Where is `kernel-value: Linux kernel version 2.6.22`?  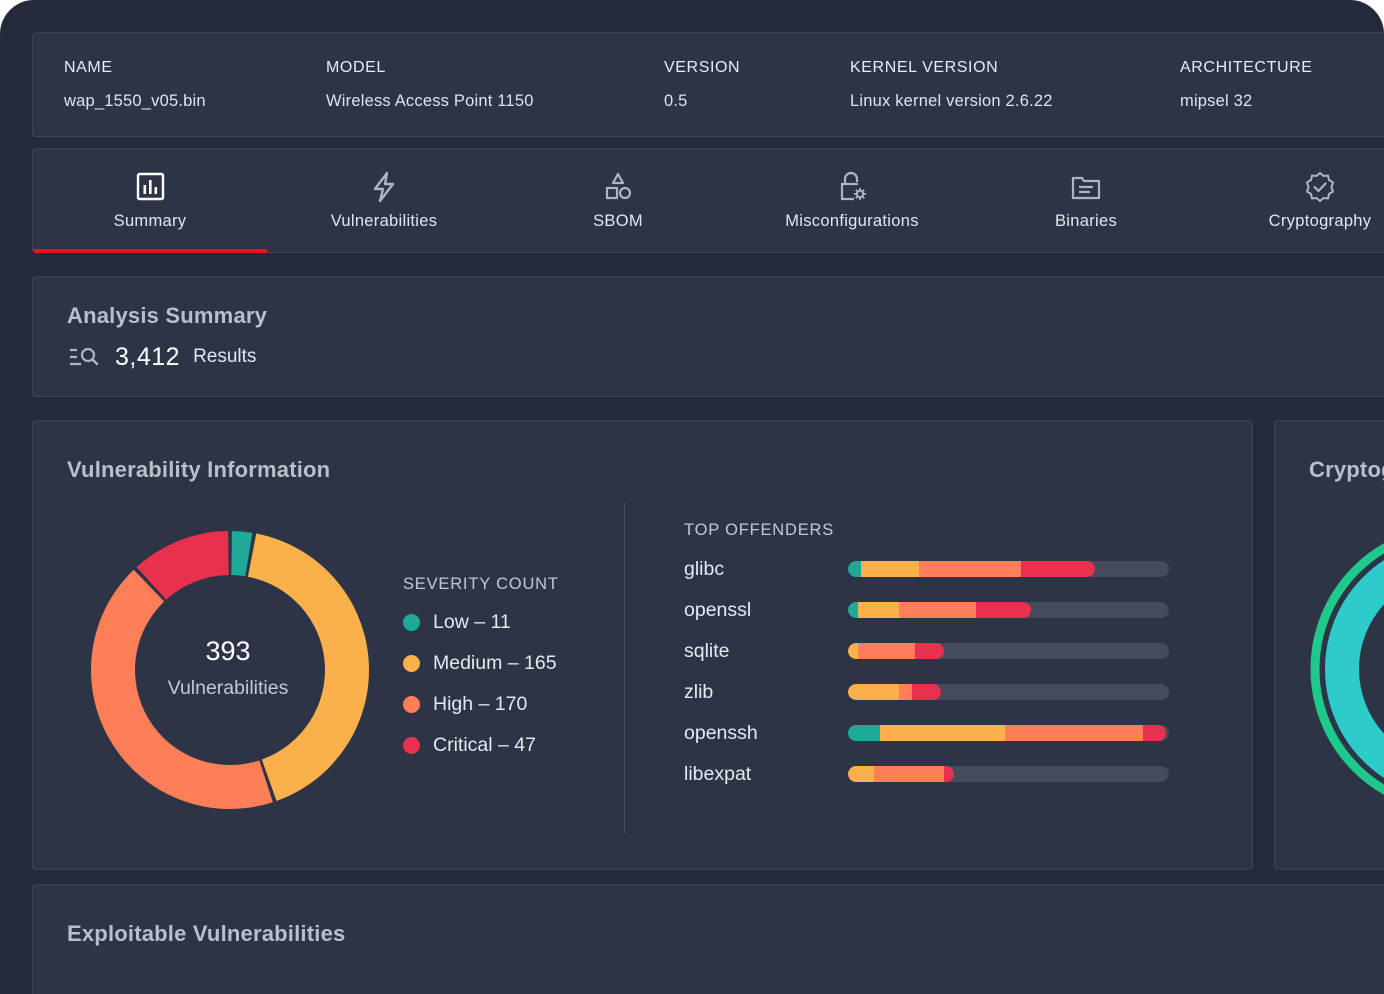 kernel-value: Linux kernel version 2.6.22 is located at coordinates (951, 101).